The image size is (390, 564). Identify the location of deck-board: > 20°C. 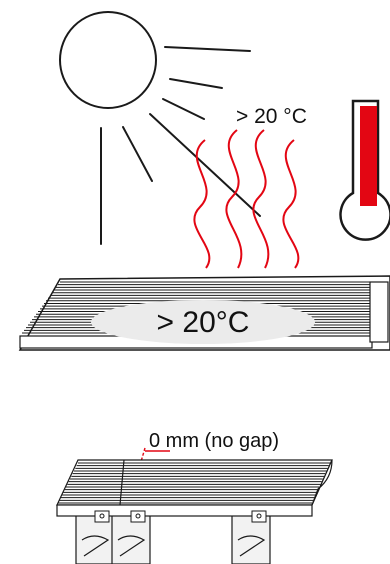
(204, 313).